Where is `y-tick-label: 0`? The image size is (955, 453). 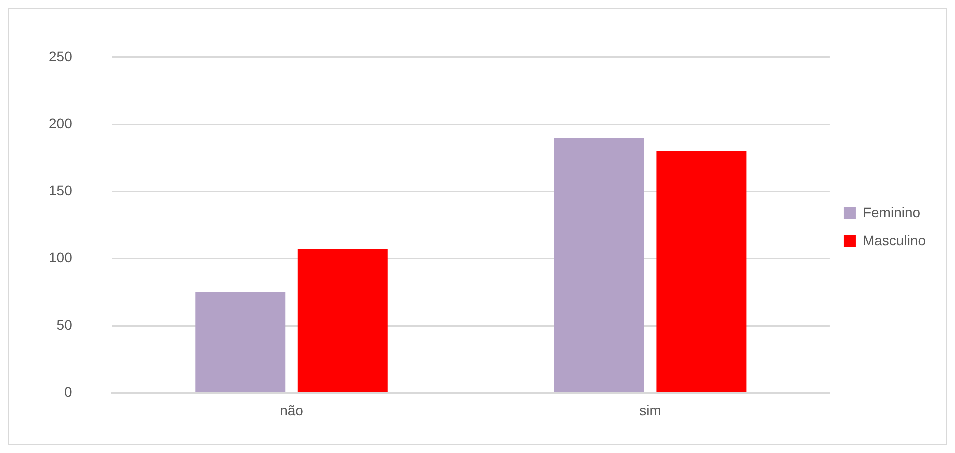
y-tick-label: 0 is located at coordinates (68, 392).